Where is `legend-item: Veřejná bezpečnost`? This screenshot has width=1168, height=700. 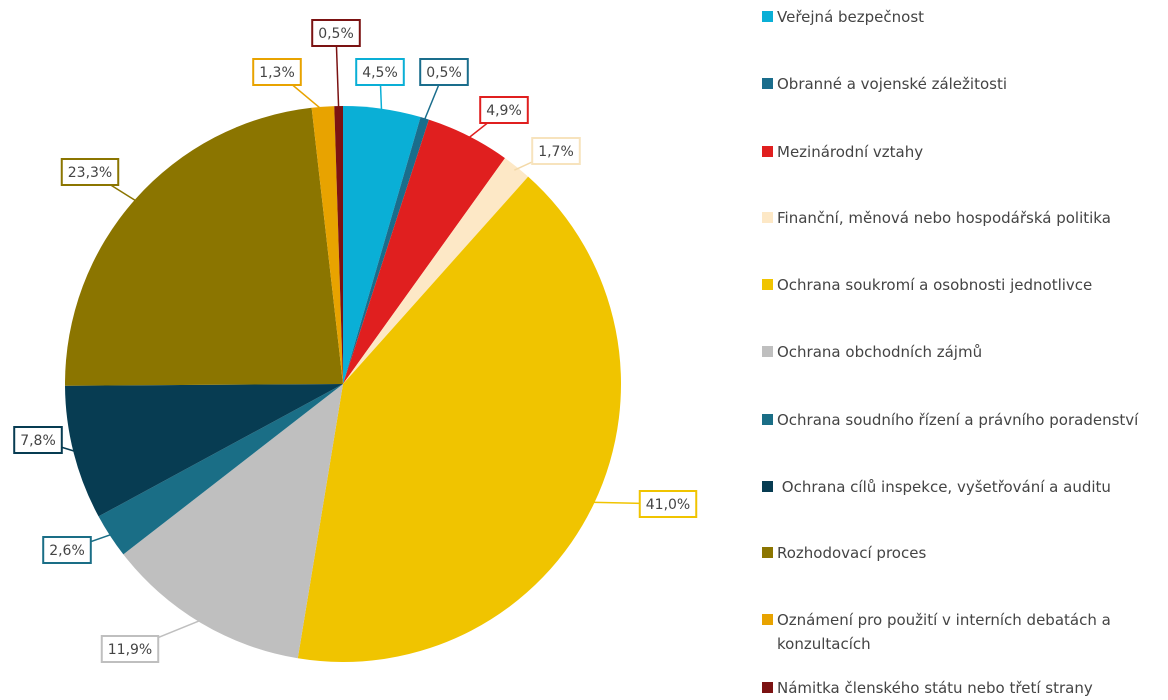
legend-item: Veřejná bezpečnost is located at coordinates (964, 17).